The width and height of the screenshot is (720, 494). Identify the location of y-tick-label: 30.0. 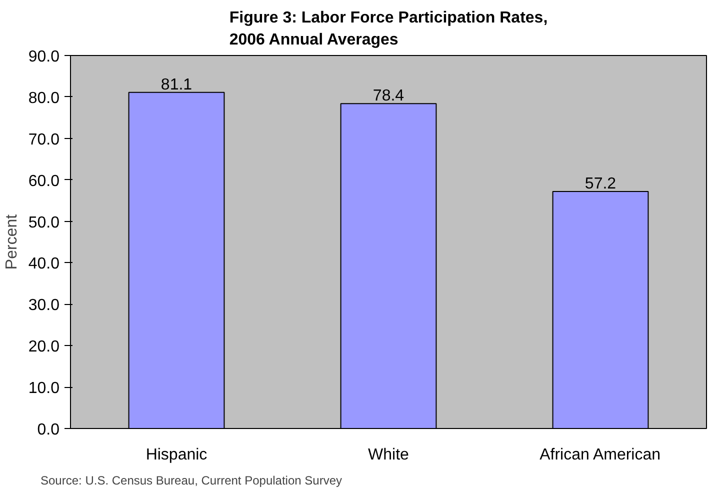
(44, 305).